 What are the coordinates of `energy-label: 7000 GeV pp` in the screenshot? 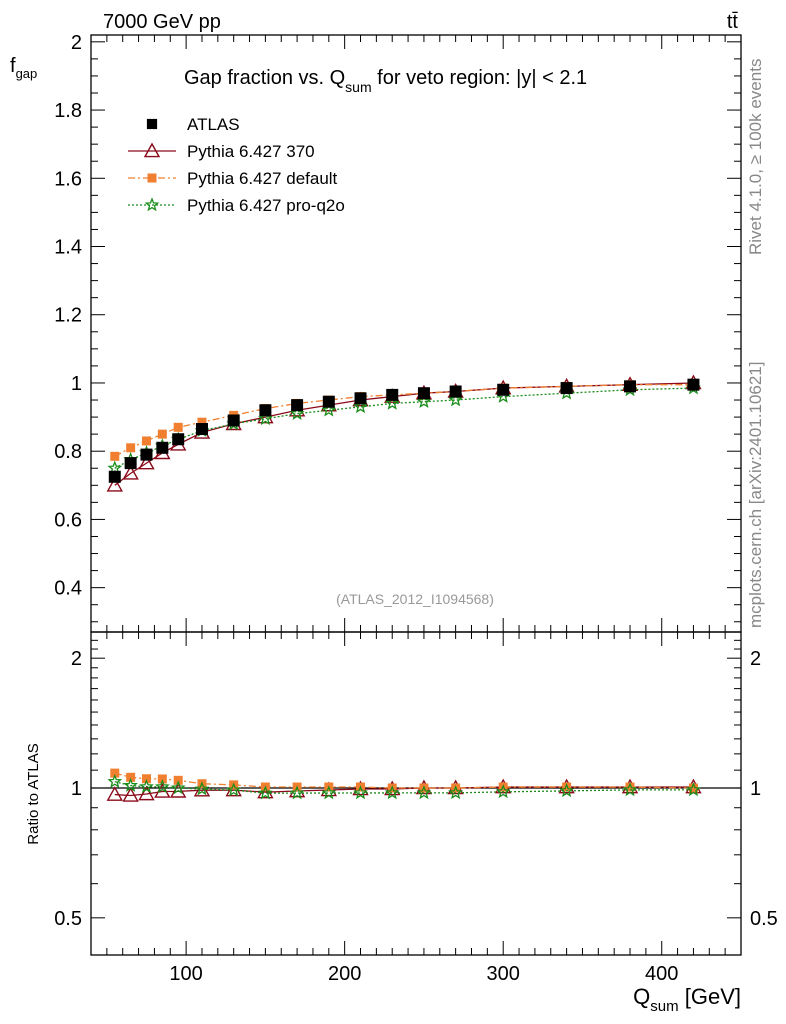 It's located at (162, 22).